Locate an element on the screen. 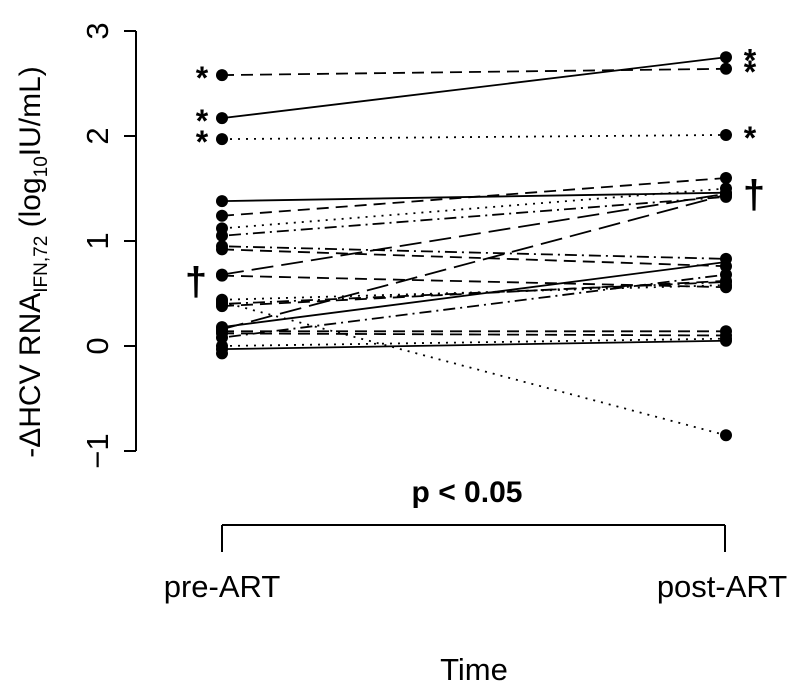 The image size is (800, 692). y-axis: −1 0 1 2 3 is located at coordinates (108, 245).